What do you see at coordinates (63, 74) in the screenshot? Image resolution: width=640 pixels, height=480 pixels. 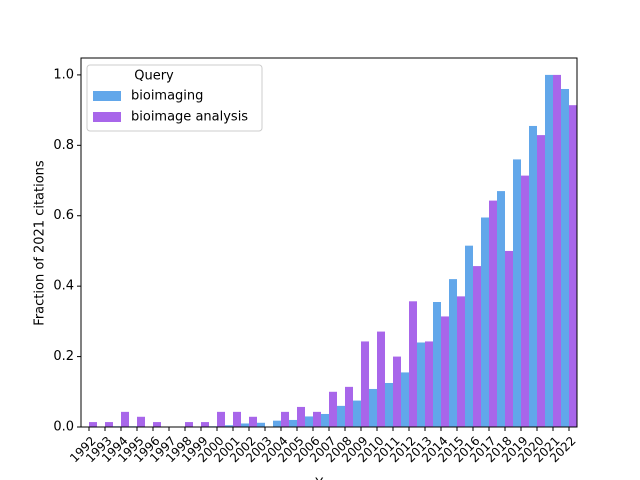 I see `y-tick-label: 1.0` at bounding box center [63, 74].